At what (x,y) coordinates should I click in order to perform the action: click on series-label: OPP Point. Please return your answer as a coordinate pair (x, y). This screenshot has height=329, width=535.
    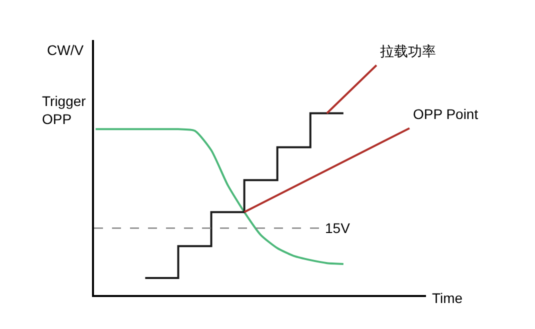
    Looking at the image, I should click on (445, 114).